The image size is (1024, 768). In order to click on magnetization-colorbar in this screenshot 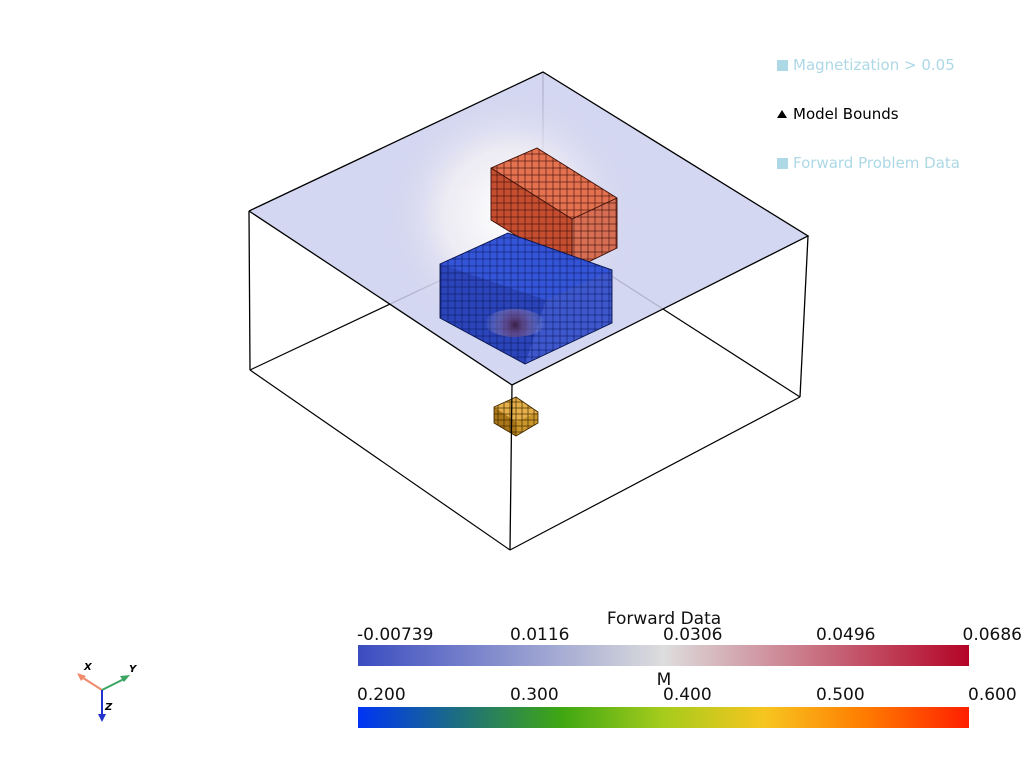, I will do `click(663, 717)`.